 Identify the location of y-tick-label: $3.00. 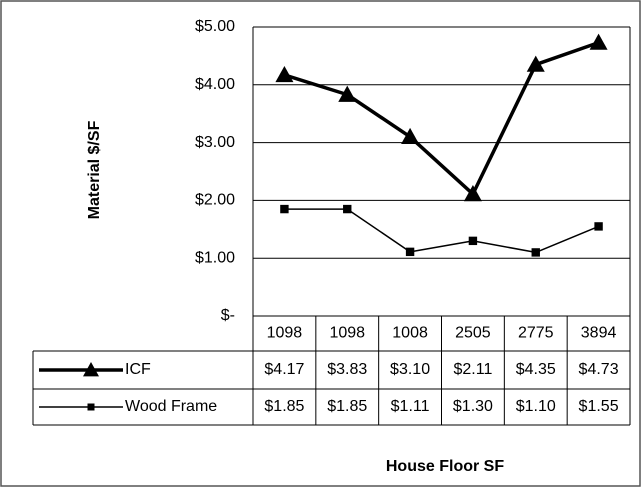
(215, 142).